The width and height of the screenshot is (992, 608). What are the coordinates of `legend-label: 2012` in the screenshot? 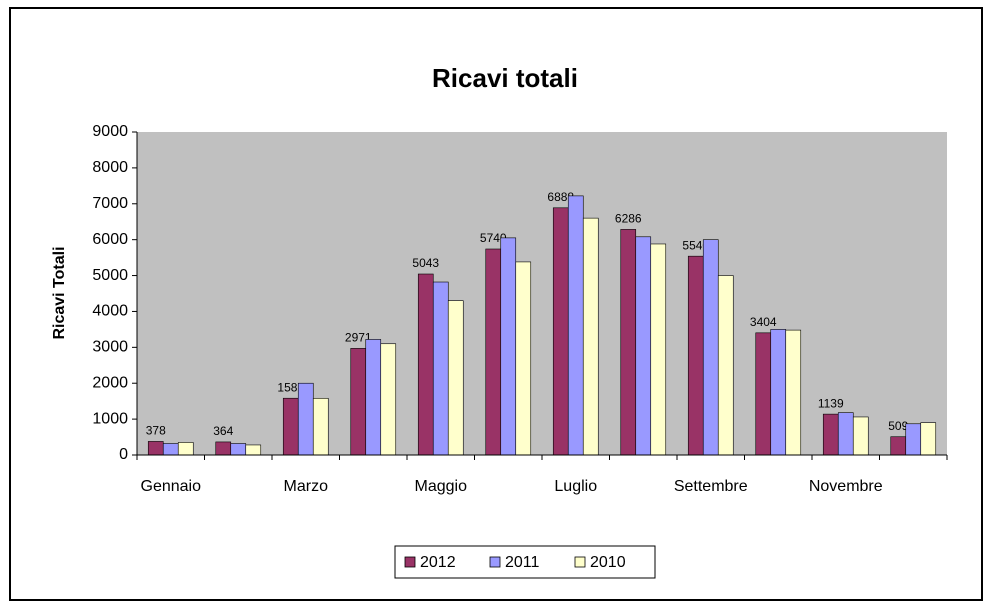 It's located at (438, 562).